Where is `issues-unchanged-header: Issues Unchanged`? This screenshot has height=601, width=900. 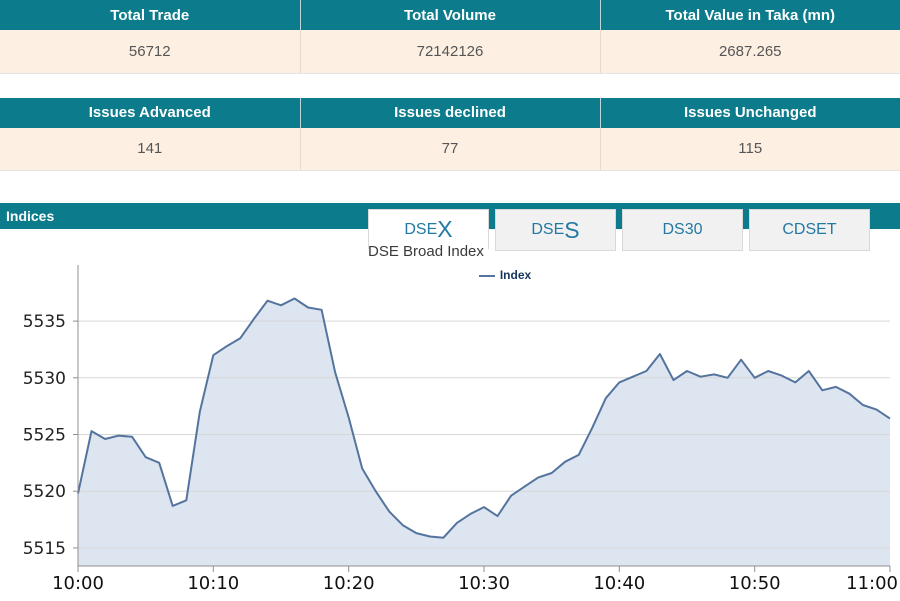
issues-unchanged-header: Issues Unchanged is located at coordinates (750, 112).